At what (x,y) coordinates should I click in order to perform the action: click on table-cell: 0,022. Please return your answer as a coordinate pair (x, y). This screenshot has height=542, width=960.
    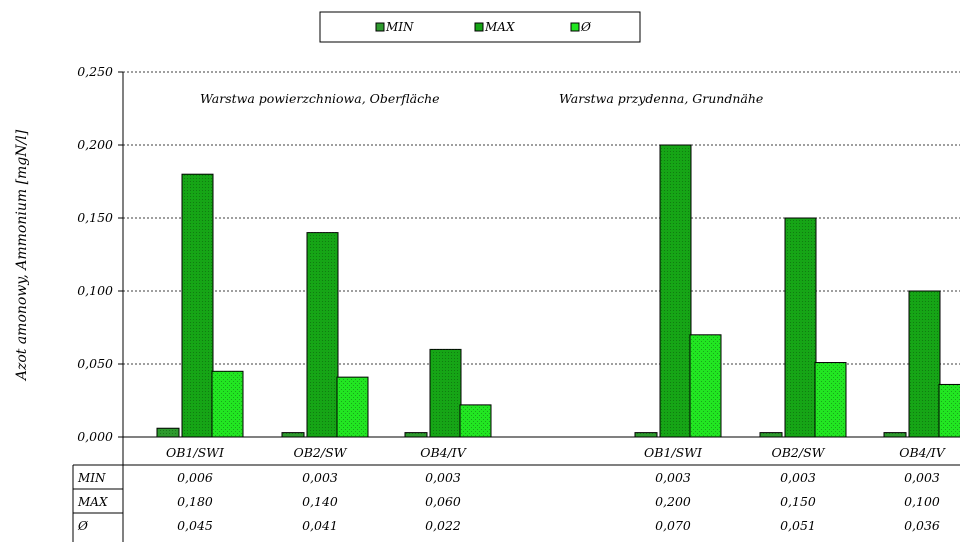
    Looking at the image, I should click on (443, 525).